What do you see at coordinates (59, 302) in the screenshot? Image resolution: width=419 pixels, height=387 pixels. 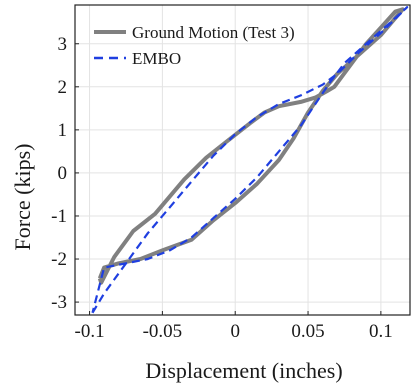 I see `y-tick-label: -3` at bounding box center [59, 302].